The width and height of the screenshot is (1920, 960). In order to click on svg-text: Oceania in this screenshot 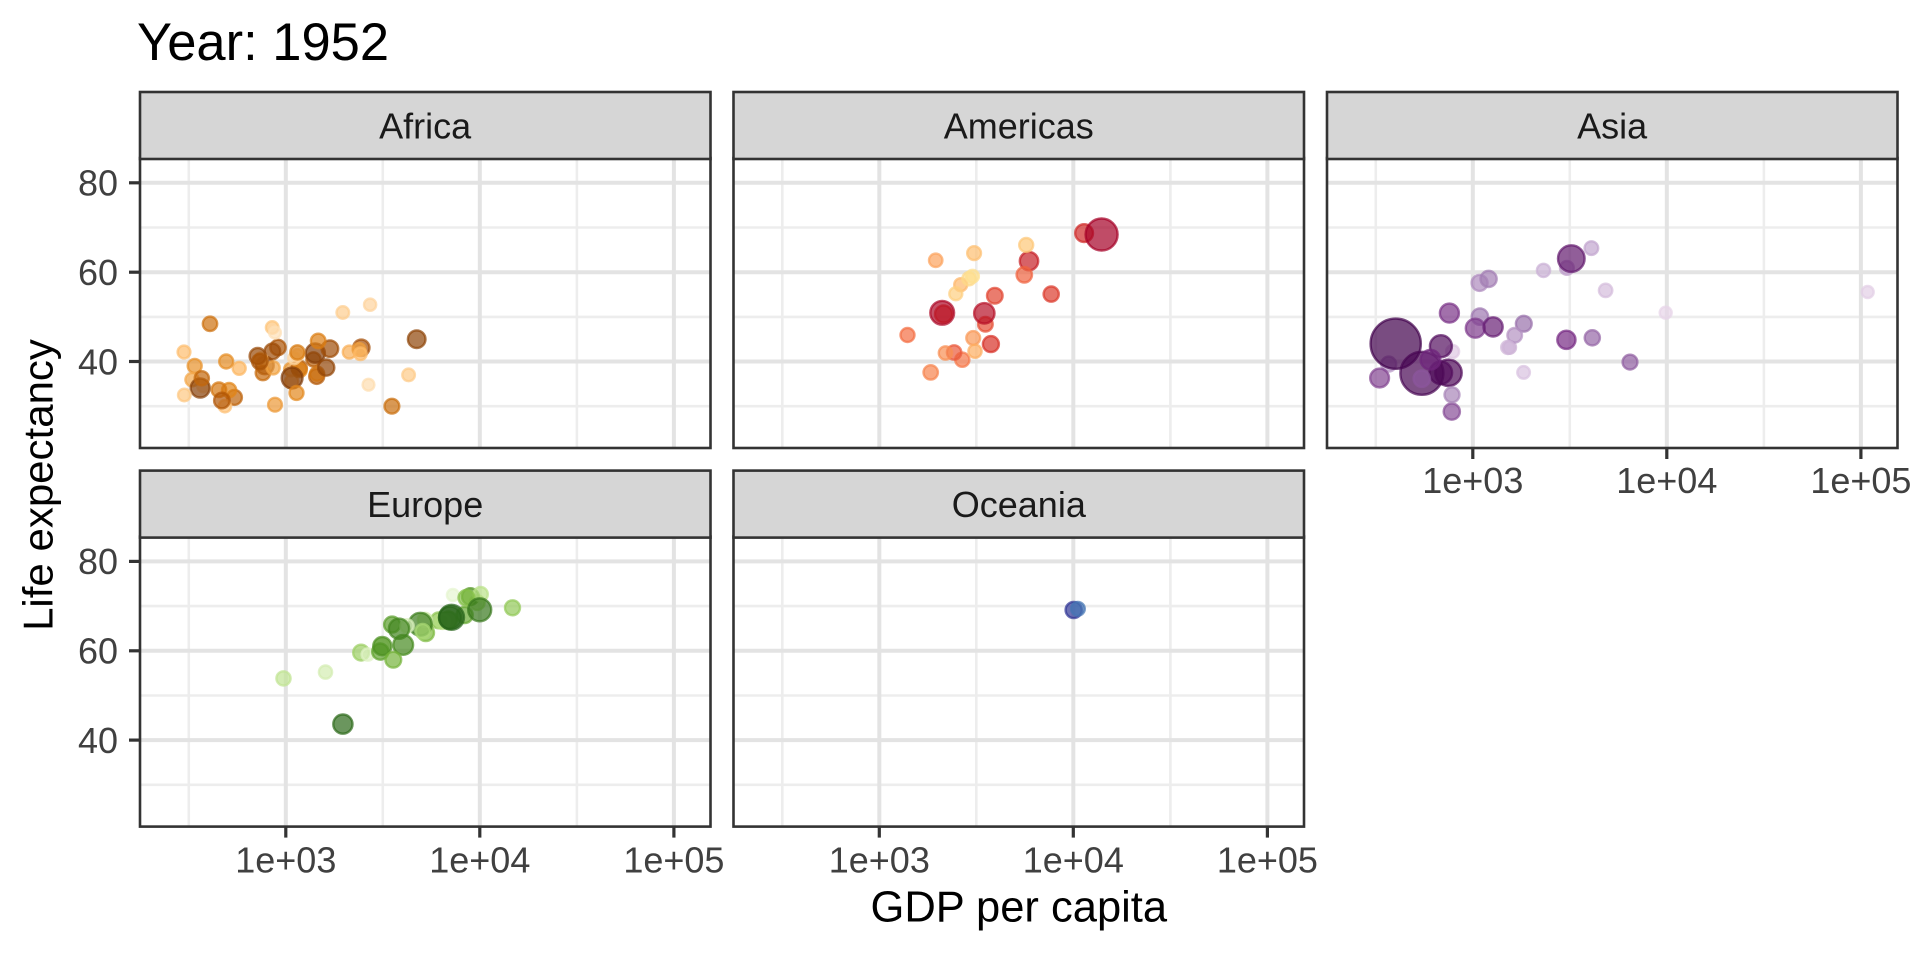, I will do `click(1019, 504)`.